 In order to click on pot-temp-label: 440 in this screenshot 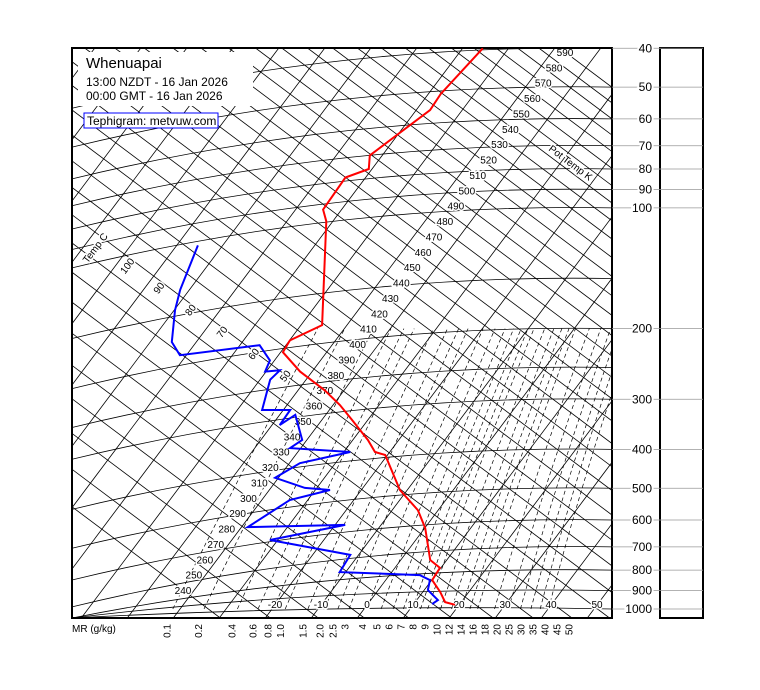, I will do `click(401, 284)`.